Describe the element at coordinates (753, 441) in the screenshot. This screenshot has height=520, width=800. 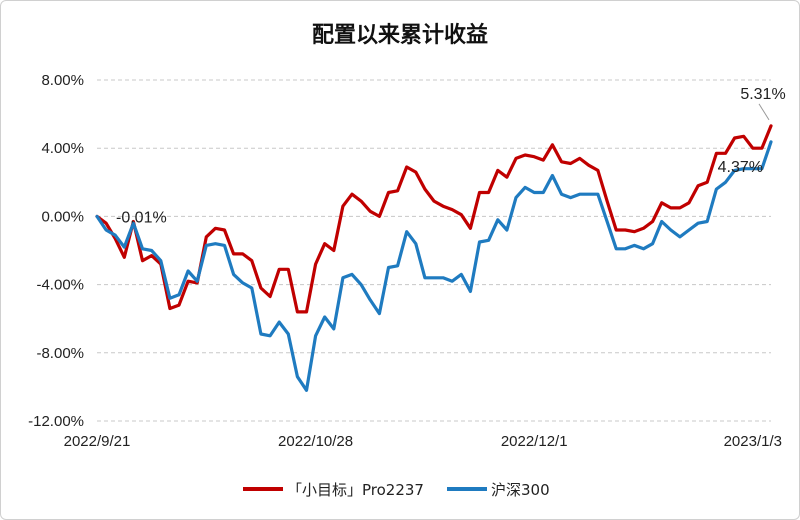
I see `x-tick-label: 2023/1/3` at that location.